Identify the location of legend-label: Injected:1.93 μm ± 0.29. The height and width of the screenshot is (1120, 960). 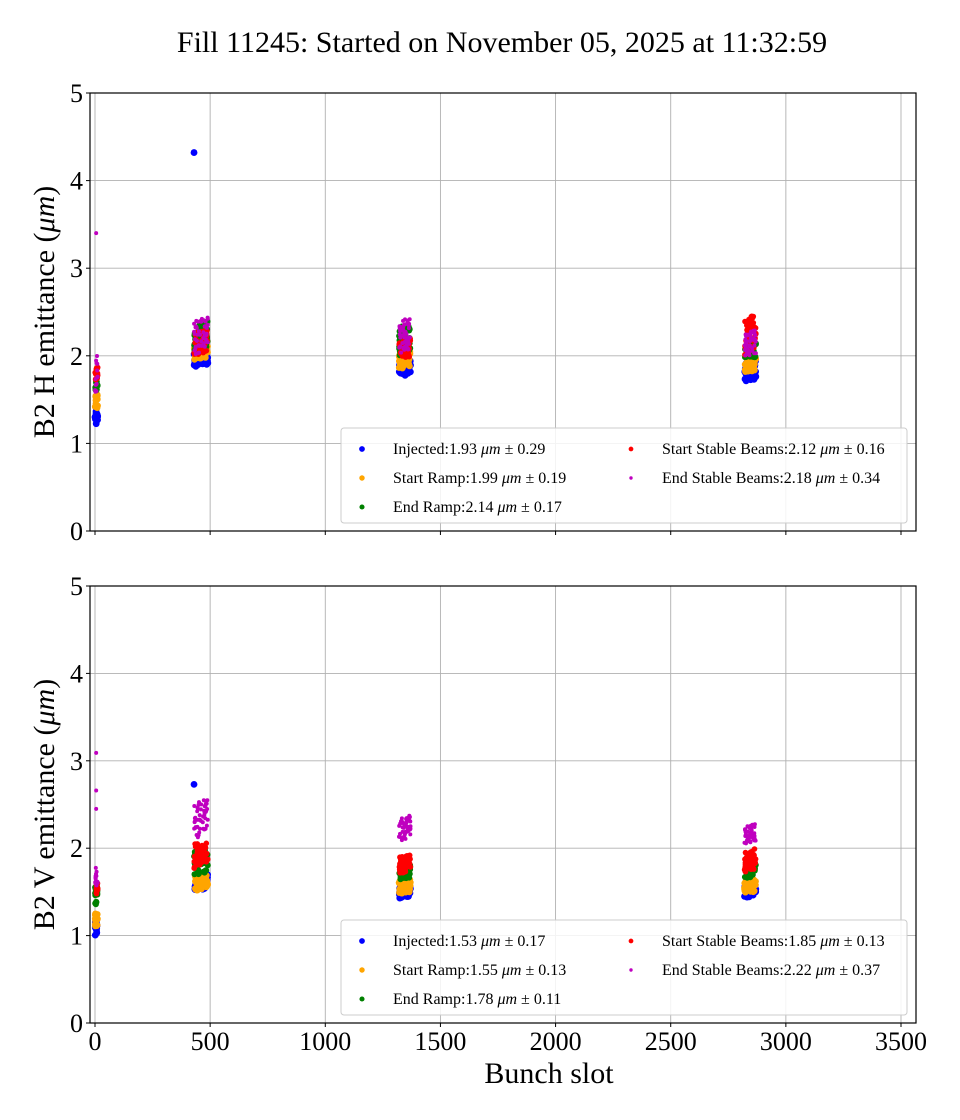
(469, 449).